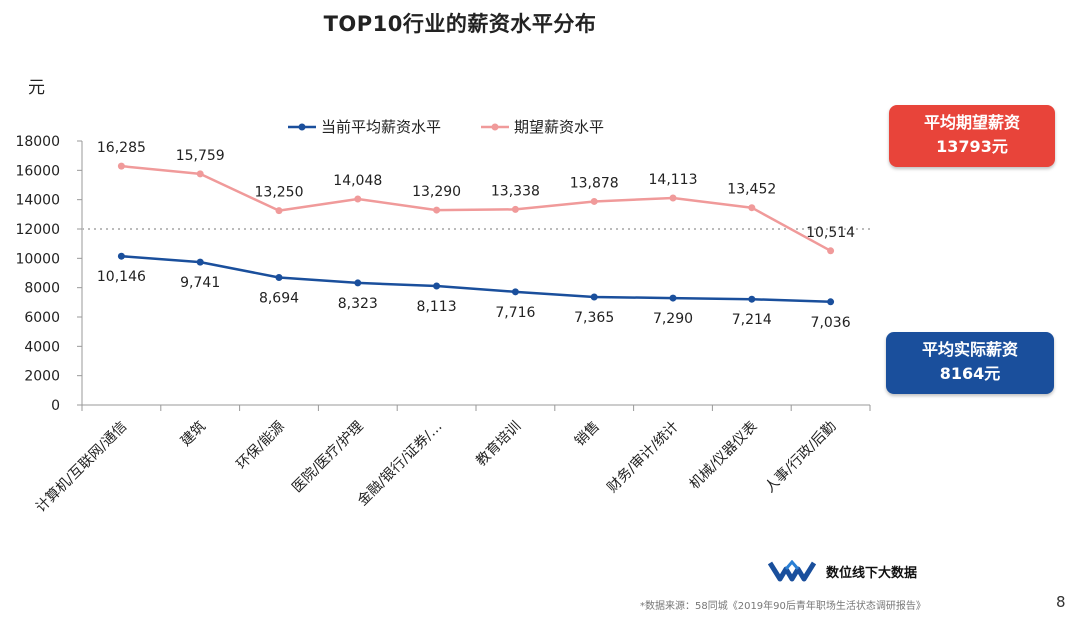  What do you see at coordinates (800, 457) in the screenshot?
I see `x-tick-label: 人事/行政/后勤` at bounding box center [800, 457].